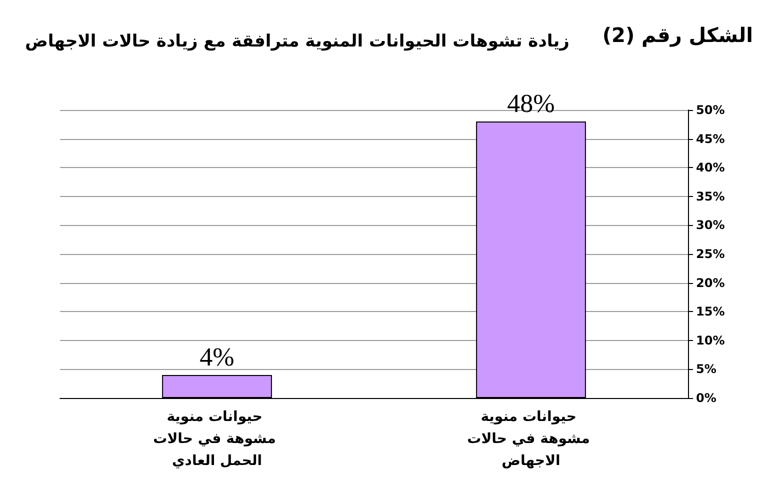  I want to click on data-label: 48%, so click(531, 103).